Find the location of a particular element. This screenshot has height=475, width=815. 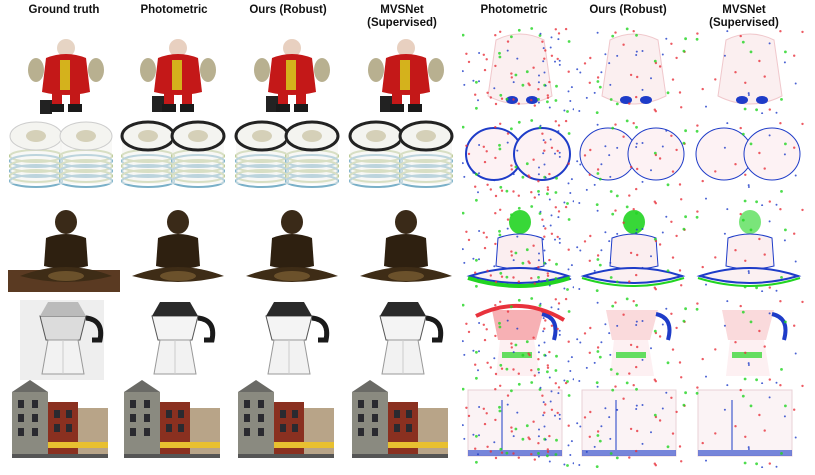

meditating-statue-ours-robust-error-image is located at coordinates (632, 248).